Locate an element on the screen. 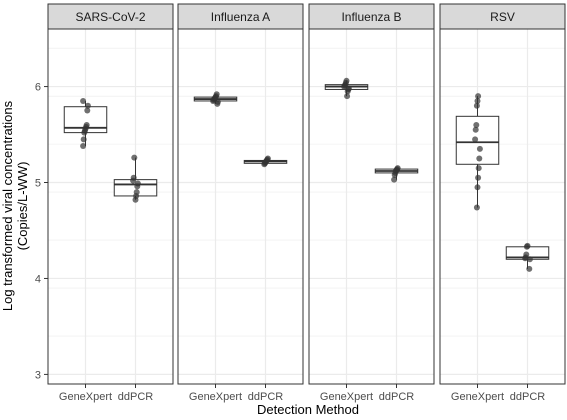 This screenshot has width=567, height=420. facet-strip-label: RSV is located at coordinates (502, 17).